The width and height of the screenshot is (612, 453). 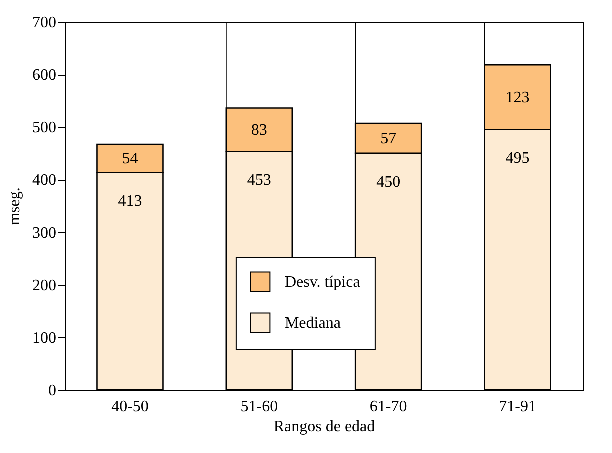 I want to click on x-tick-label: 71-91, so click(x=517, y=407).